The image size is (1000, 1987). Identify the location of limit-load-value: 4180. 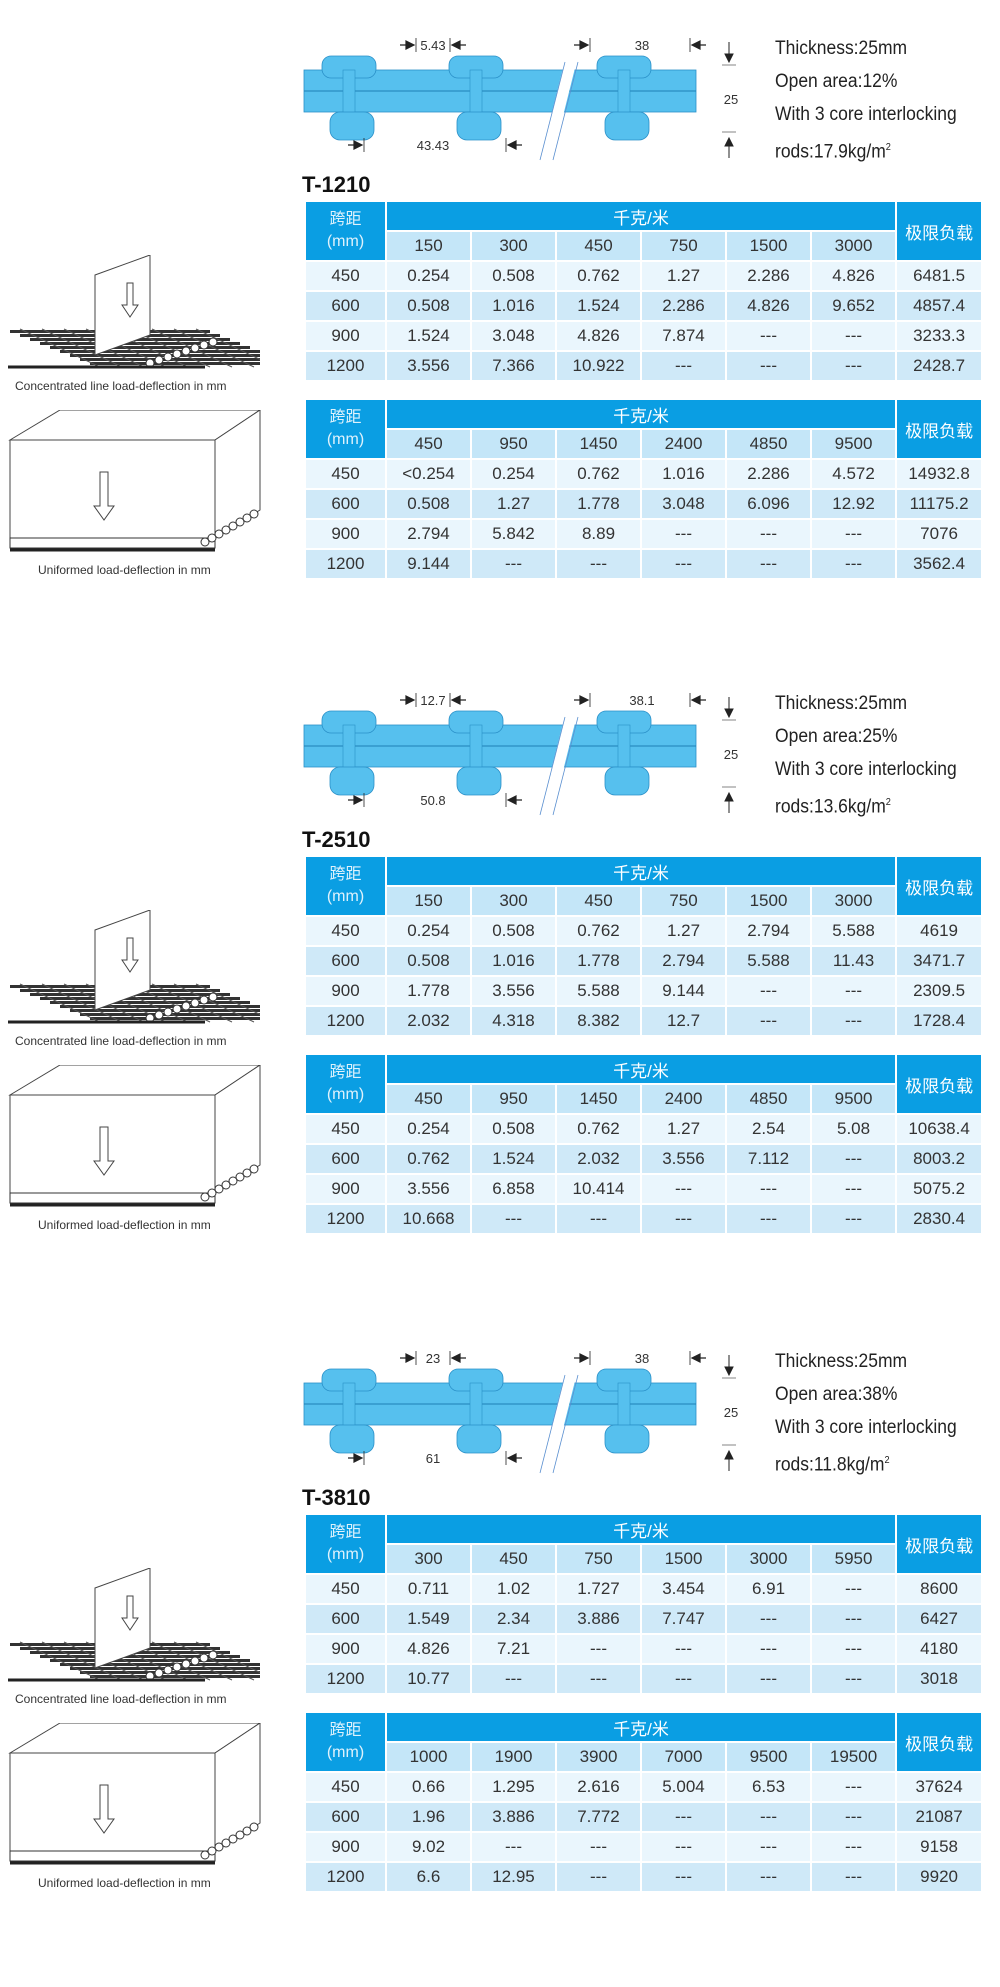
(939, 1649).